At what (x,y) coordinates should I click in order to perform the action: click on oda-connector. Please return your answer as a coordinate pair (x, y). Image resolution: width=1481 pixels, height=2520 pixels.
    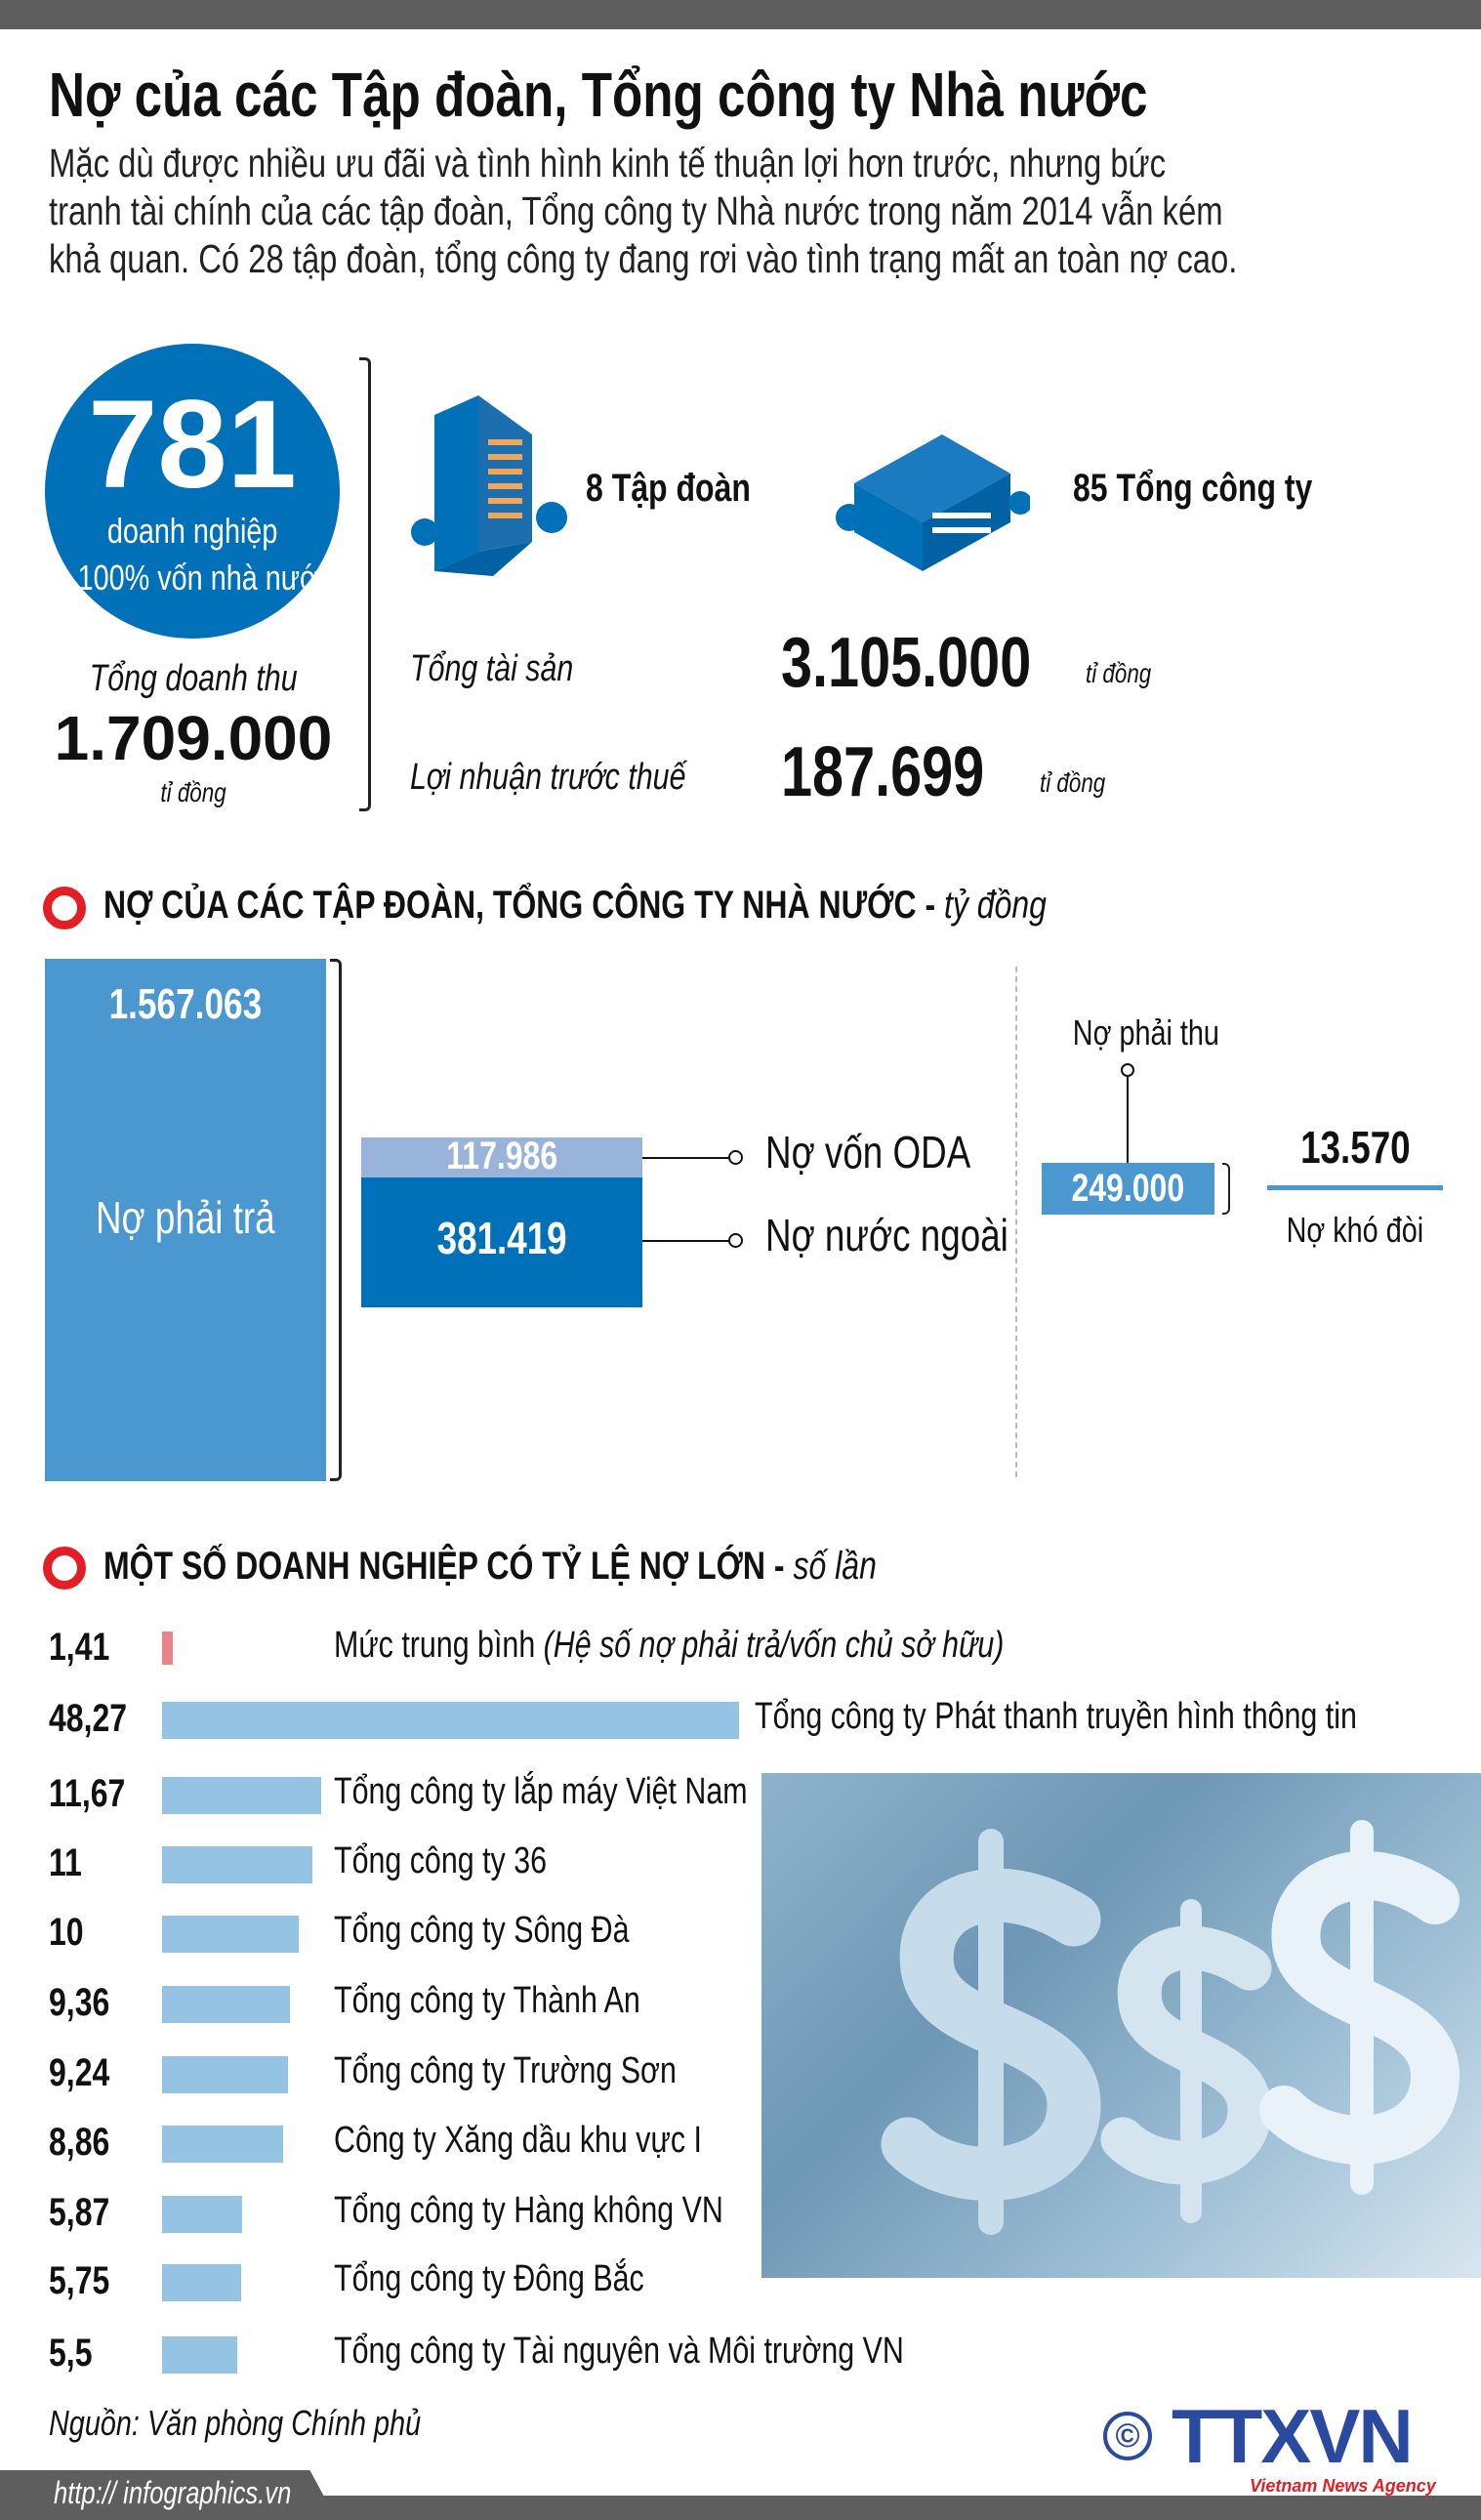
    Looking at the image, I should click on (687, 1158).